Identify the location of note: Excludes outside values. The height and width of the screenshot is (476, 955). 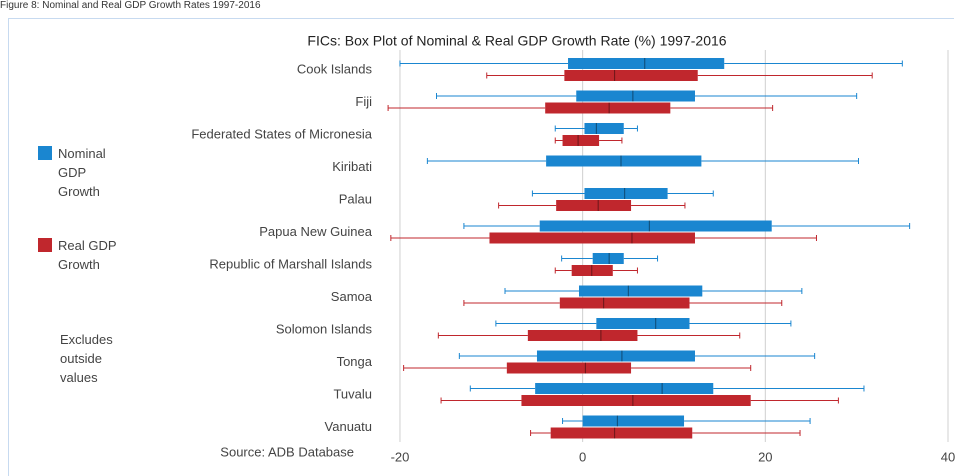
(86, 358).